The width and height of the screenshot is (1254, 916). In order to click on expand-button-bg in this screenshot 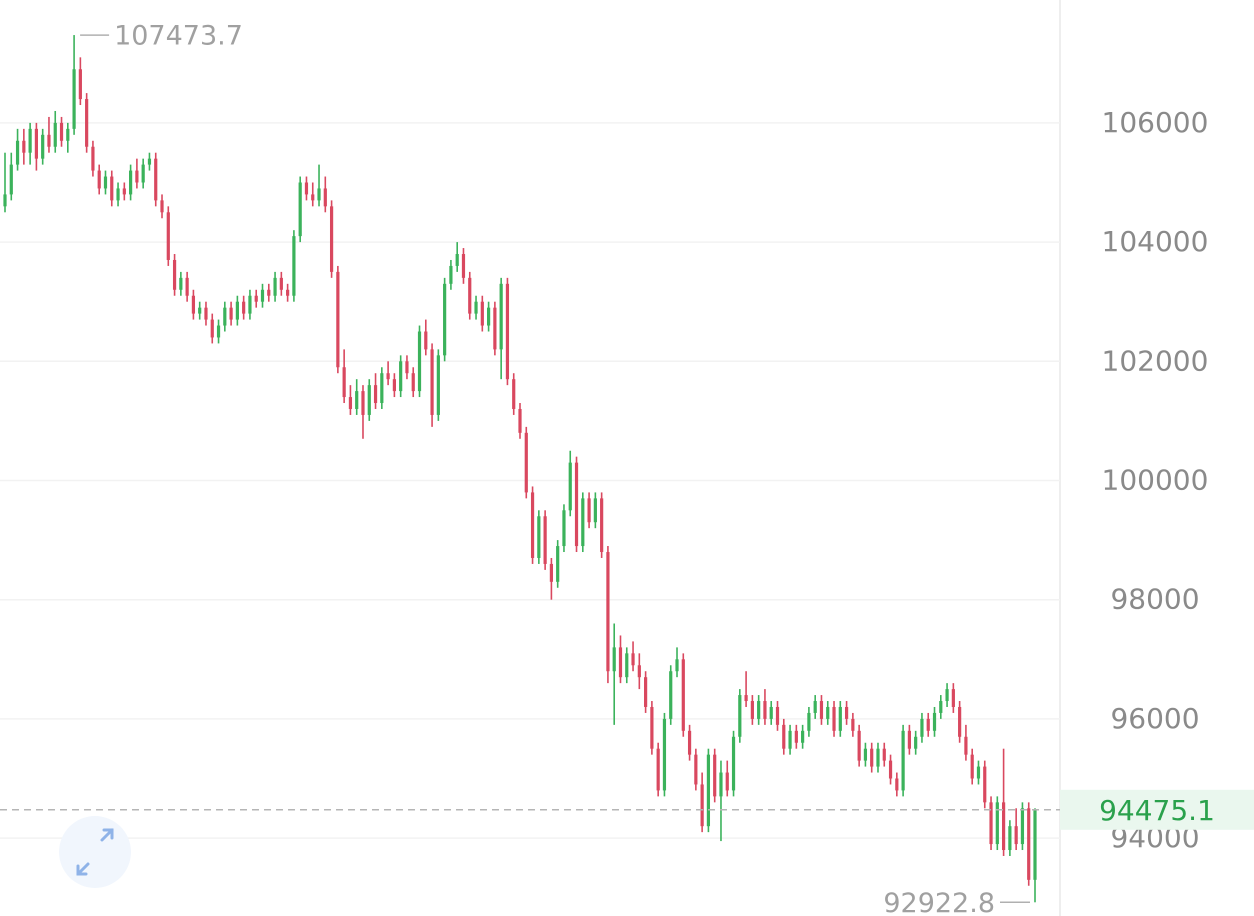, I will do `click(95, 852)`.